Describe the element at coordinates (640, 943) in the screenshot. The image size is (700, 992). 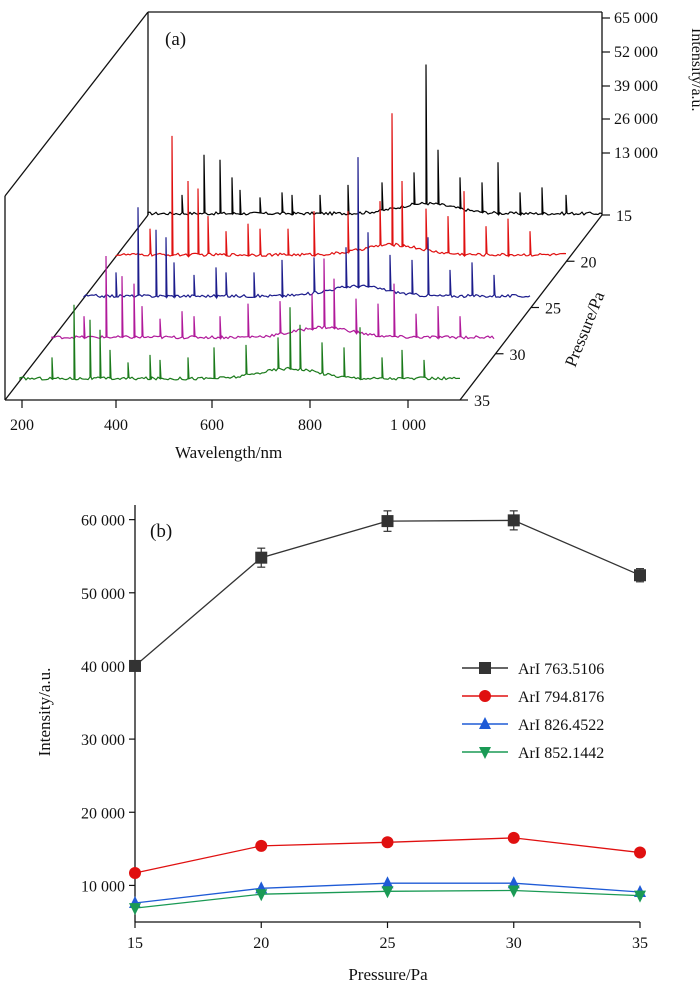
I see `b-x-tick-label: 35` at that location.